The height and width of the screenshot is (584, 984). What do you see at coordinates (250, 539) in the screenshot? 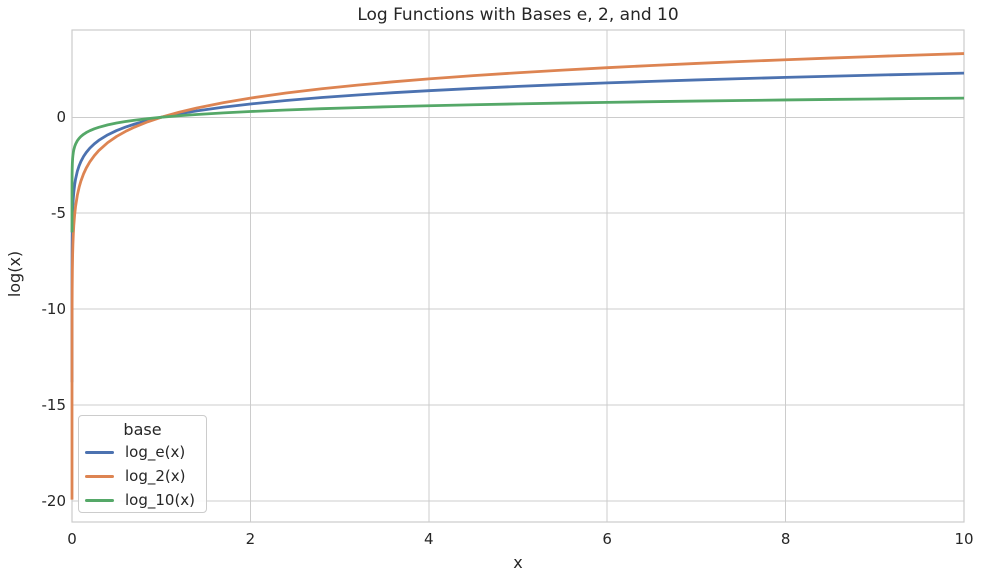
I see `x-tick-label: 2` at bounding box center [250, 539].